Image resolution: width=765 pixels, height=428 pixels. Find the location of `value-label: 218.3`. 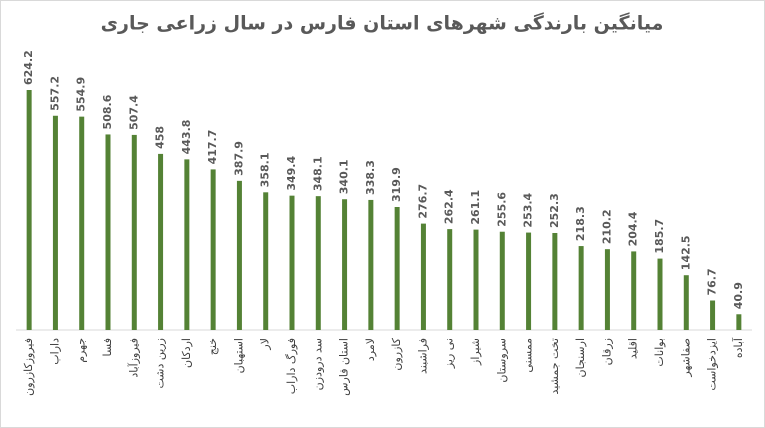

value-label: 218.3 is located at coordinates (580, 223).